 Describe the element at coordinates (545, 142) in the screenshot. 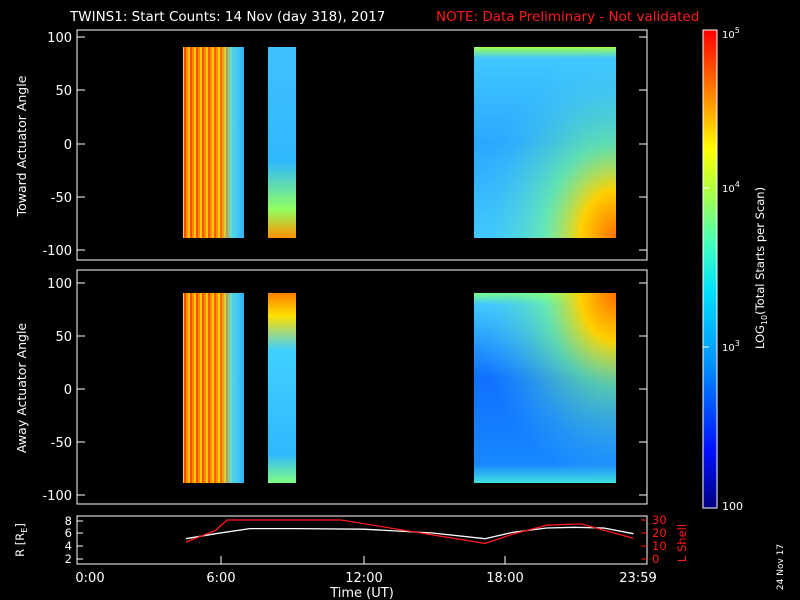

I see `top-block-late-hotspot` at that location.